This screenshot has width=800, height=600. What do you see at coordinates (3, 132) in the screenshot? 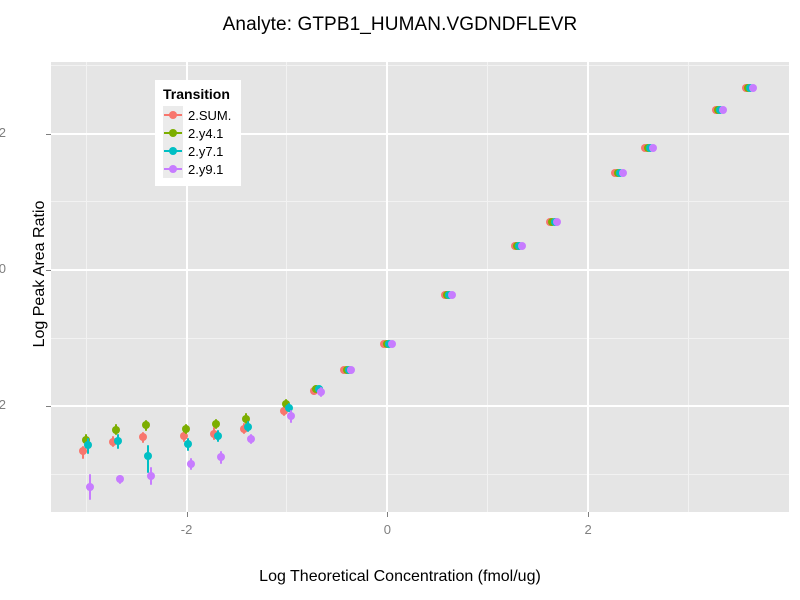
I see `y-axis-tick-label: 2` at bounding box center [3, 132].